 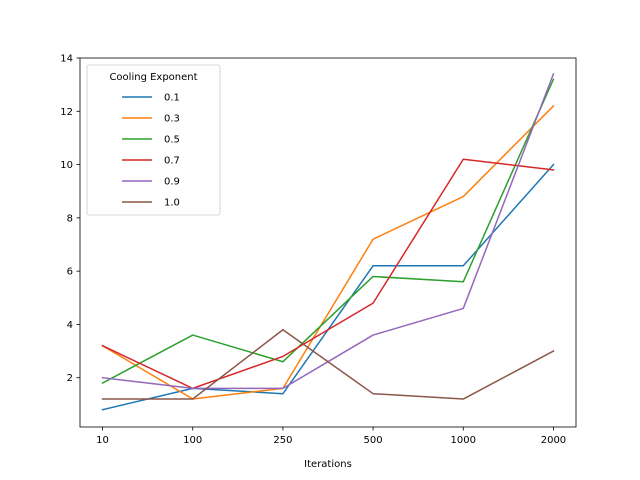 I want to click on legend-entry-label: 0.9, so click(x=172, y=182).